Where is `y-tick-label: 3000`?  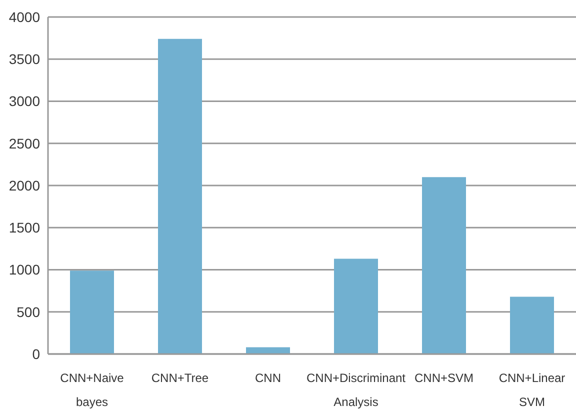
y-tick-label: 3000 is located at coordinates (24, 101).